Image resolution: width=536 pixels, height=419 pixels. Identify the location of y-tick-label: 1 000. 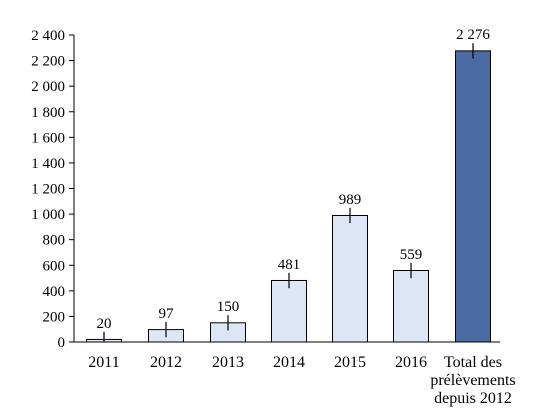
(48, 215).